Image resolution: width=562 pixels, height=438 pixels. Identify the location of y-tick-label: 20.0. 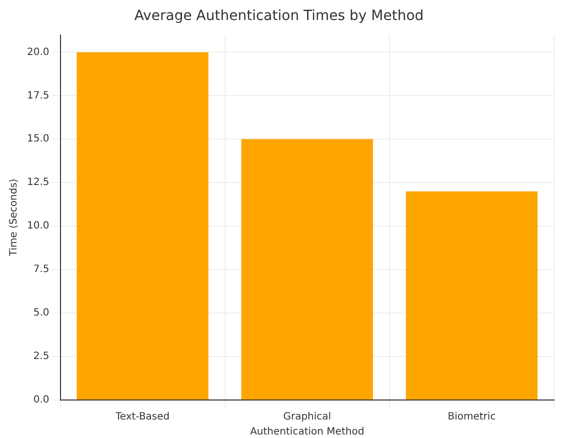
(38, 52).